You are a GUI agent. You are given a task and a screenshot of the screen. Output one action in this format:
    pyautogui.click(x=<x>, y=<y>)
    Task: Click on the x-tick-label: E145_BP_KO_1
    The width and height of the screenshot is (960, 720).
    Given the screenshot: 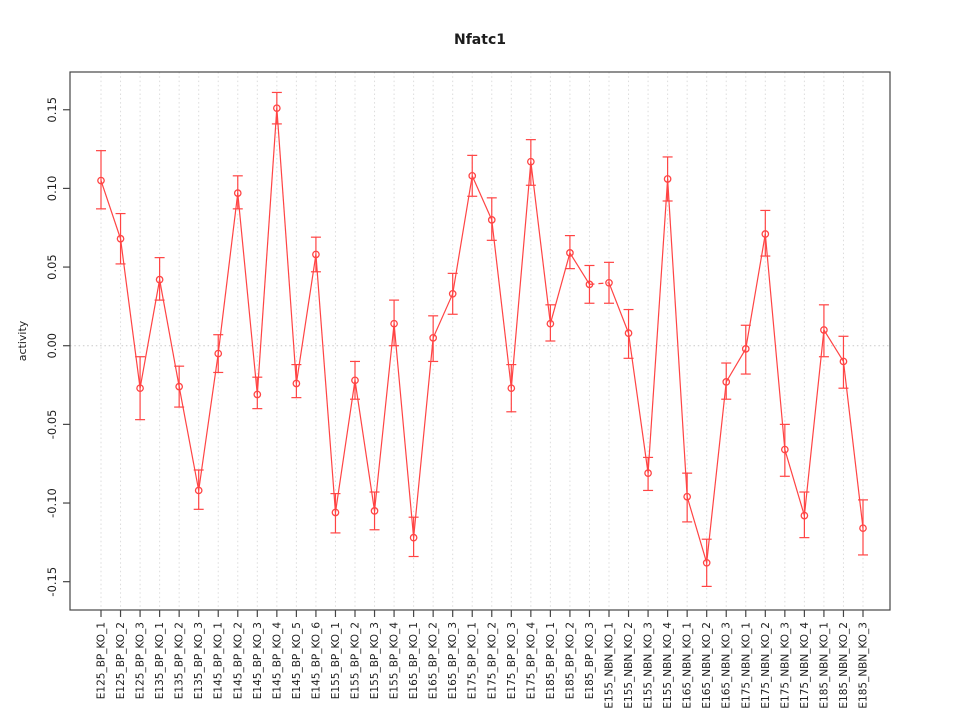 What is the action you would take?
    pyautogui.click(x=219, y=660)
    